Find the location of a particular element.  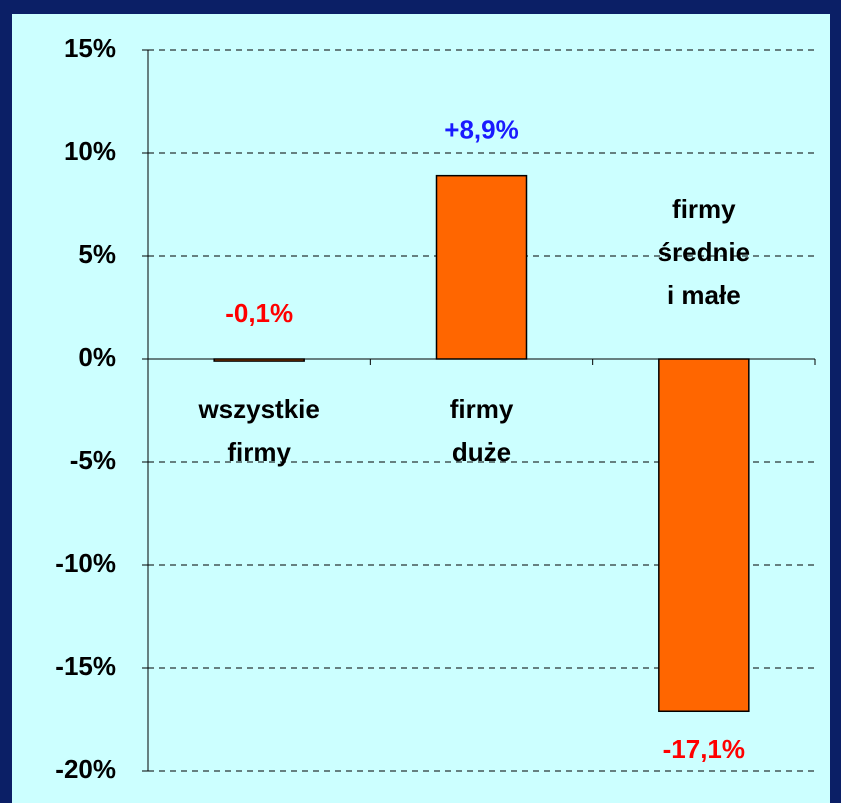

value-label: -0,1% is located at coordinates (259, 313).